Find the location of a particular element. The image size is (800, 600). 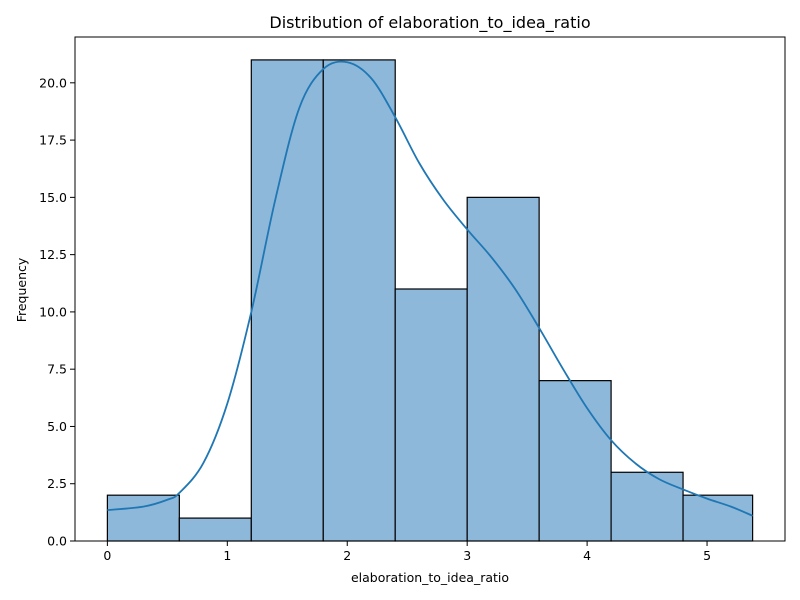

x-tick-label: 5 is located at coordinates (707, 555).